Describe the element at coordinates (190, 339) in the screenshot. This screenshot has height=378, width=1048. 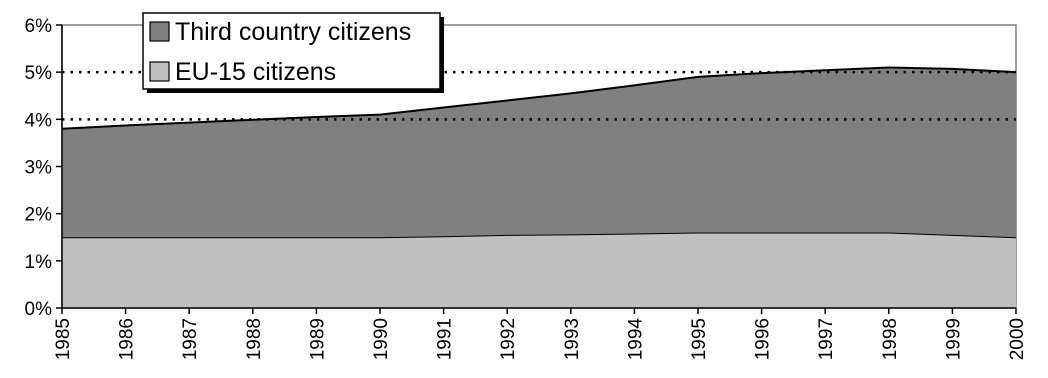
I see `x-tick-label: 1987` at that location.